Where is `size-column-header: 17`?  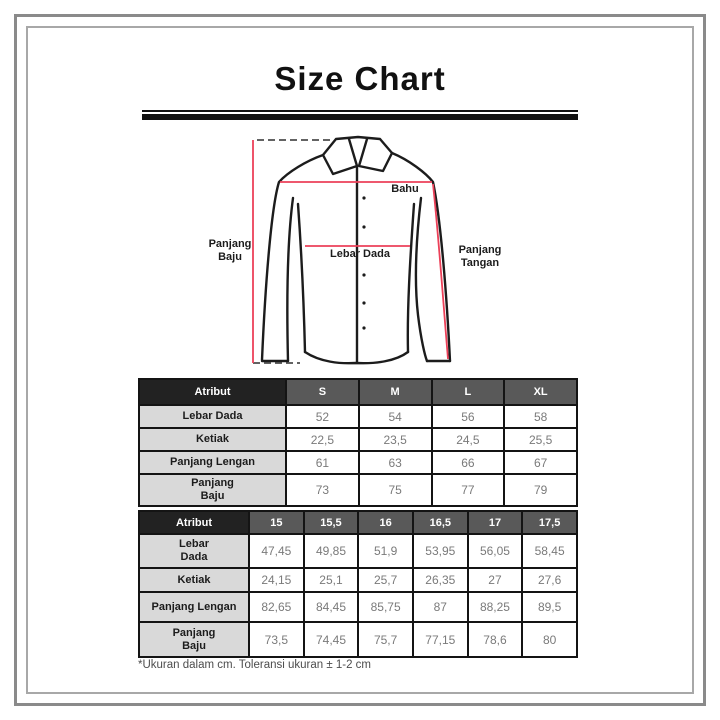
size-column-header: 17 is located at coordinates (495, 522).